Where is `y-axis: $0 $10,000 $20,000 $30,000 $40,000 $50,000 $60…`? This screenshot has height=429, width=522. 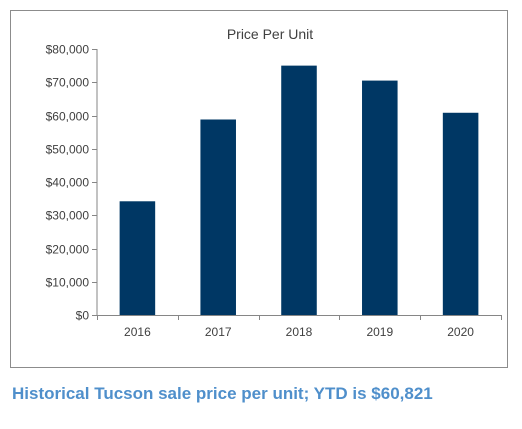
y-axis: $0 $10,000 $20,000 $30,000 $40,000 $50,000 $60… is located at coordinates (72, 183).